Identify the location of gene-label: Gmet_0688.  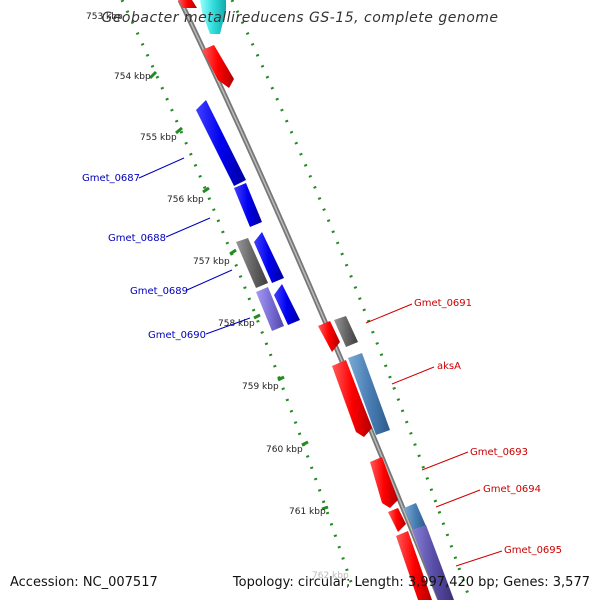
(137, 238).